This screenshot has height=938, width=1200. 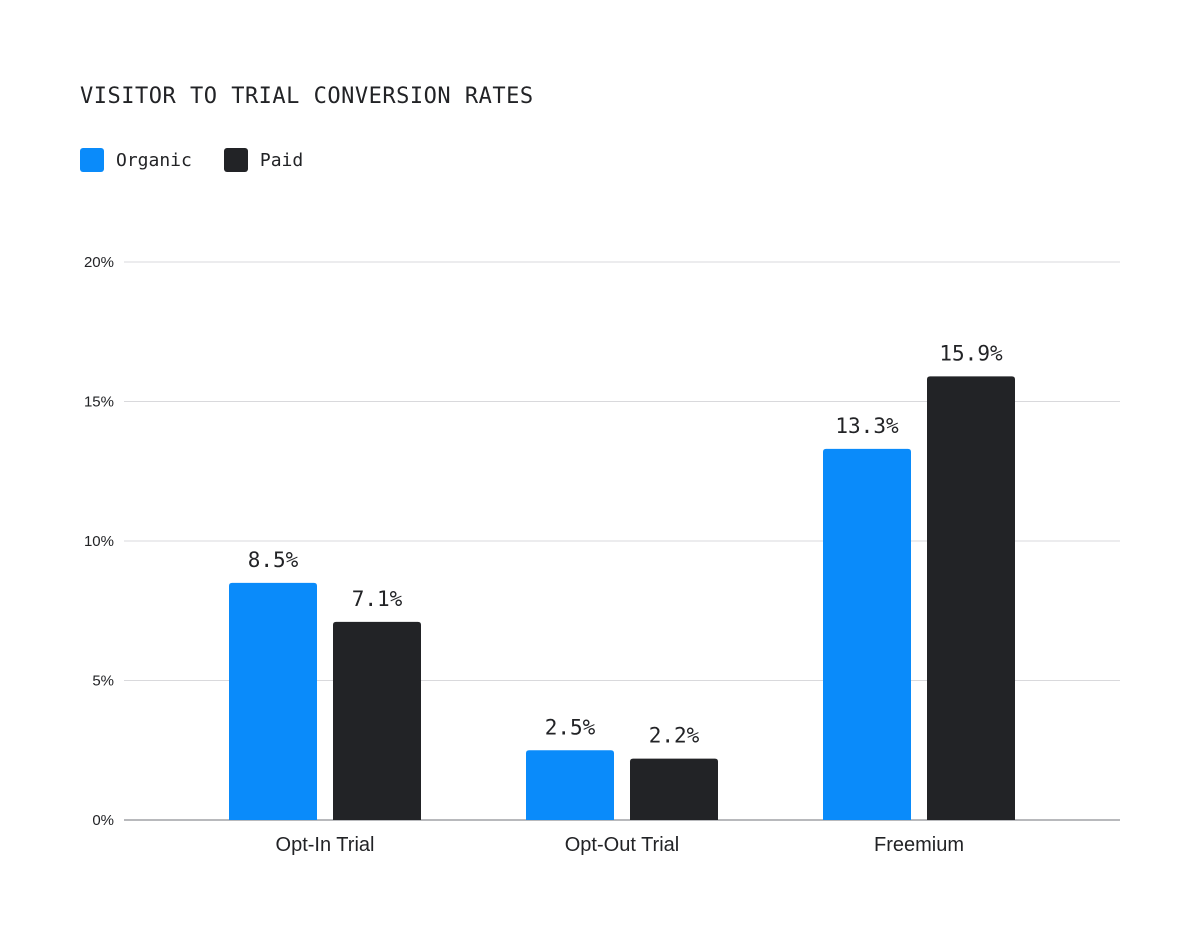 What do you see at coordinates (92, 160) in the screenshot?
I see `legend-swatch-organic` at bounding box center [92, 160].